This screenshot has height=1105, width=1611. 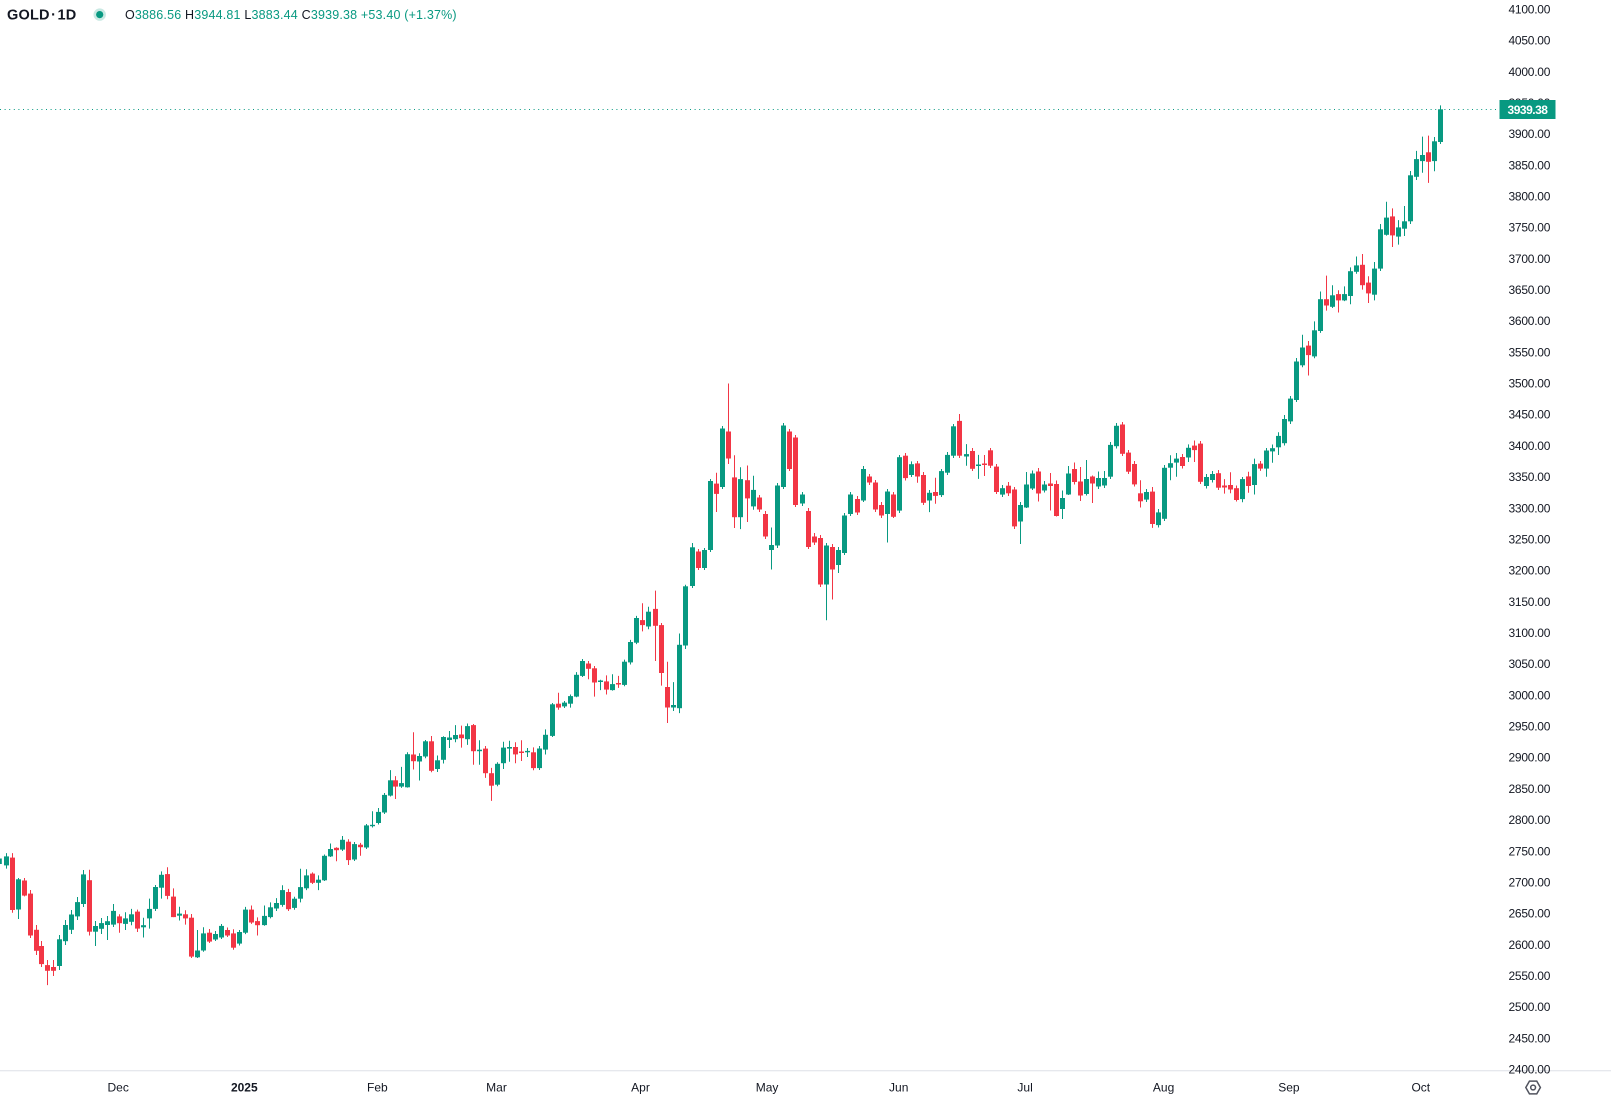 What do you see at coordinates (1530, 727) in the screenshot?
I see `svg-text: 2950.00` at bounding box center [1530, 727].